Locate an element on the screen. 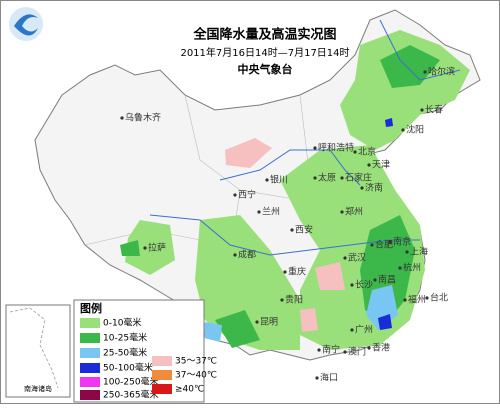  city-label: 杭州 is located at coordinates (412, 268).